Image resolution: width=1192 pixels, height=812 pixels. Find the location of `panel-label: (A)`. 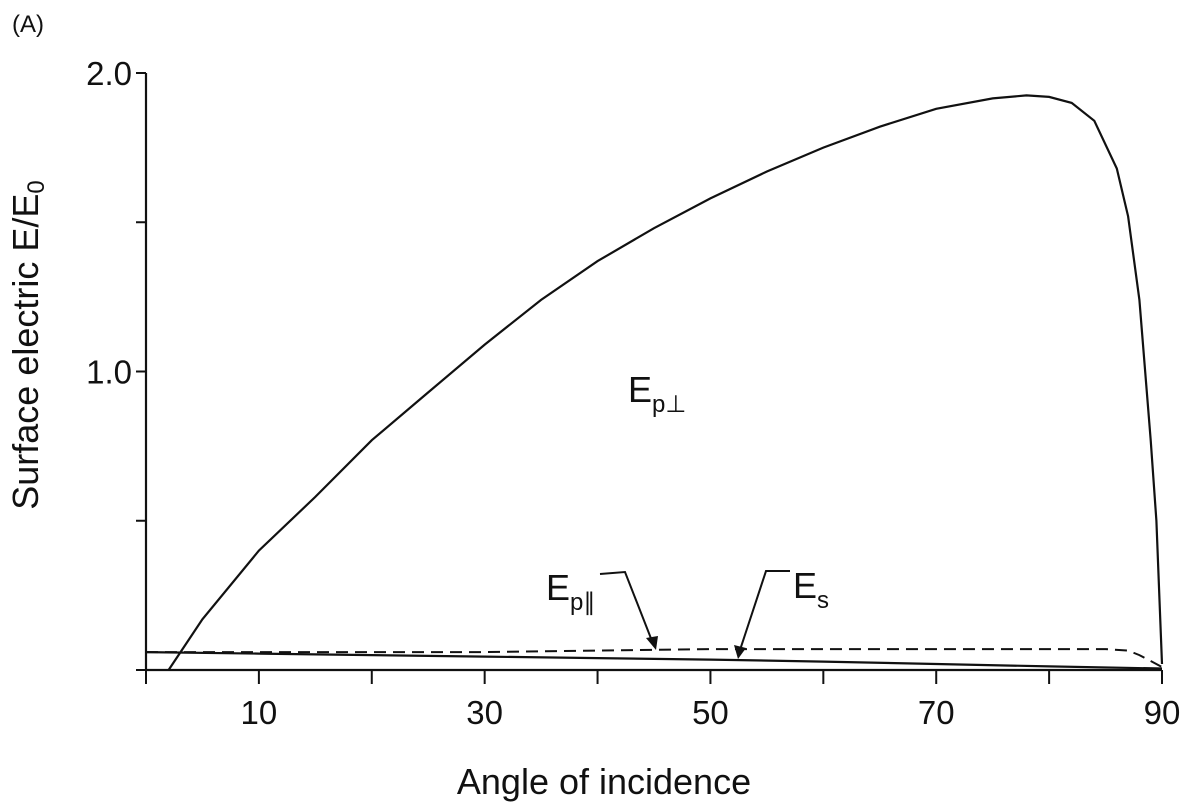

panel-label: (A) is located at coordinates (28, 24).